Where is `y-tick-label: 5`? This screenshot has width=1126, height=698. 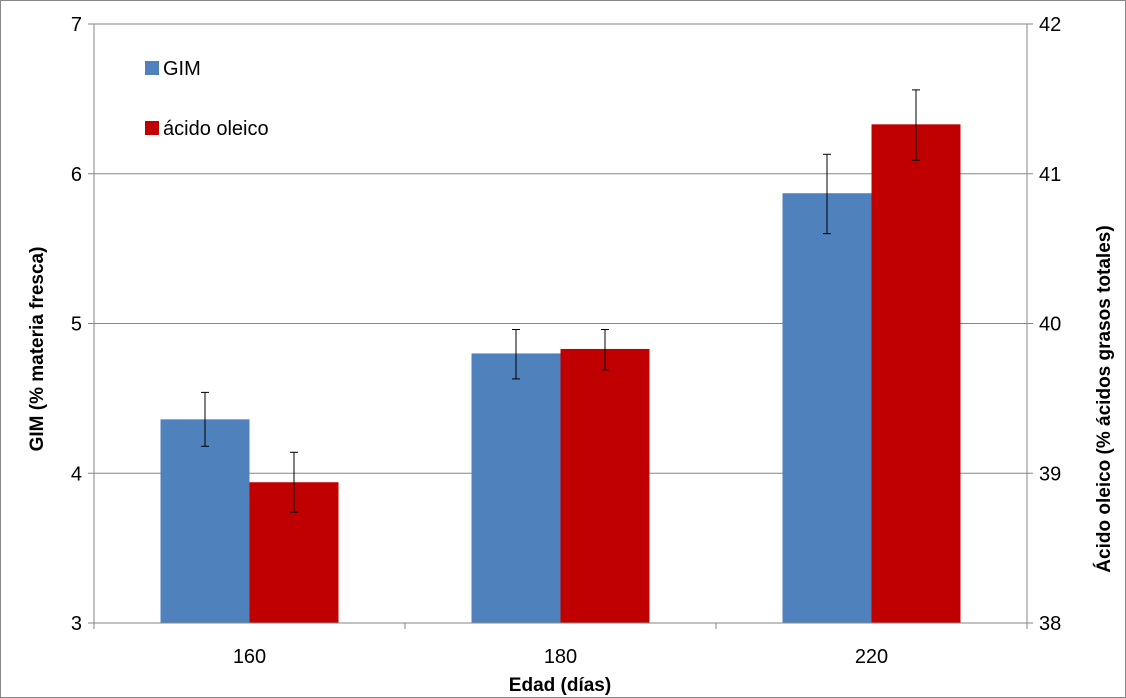
y-tick-label: 5 is located at coordinates (76, 325).